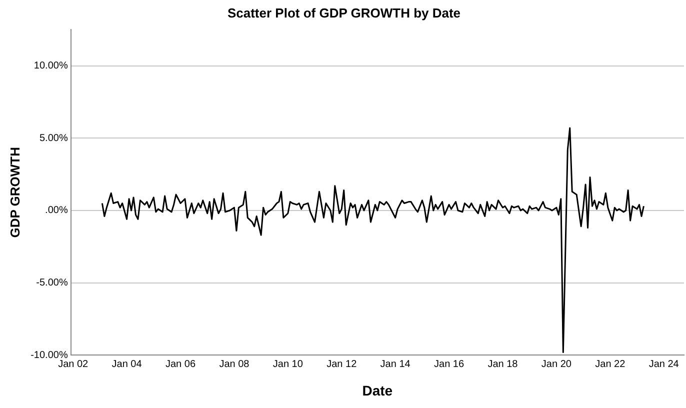 This screenshot has width=686, height=408. What do you see at coordinates (14, 192) in the screenshot?
I see `y-axis-title: GDP GROWTH` at bounding box center [14, 192].